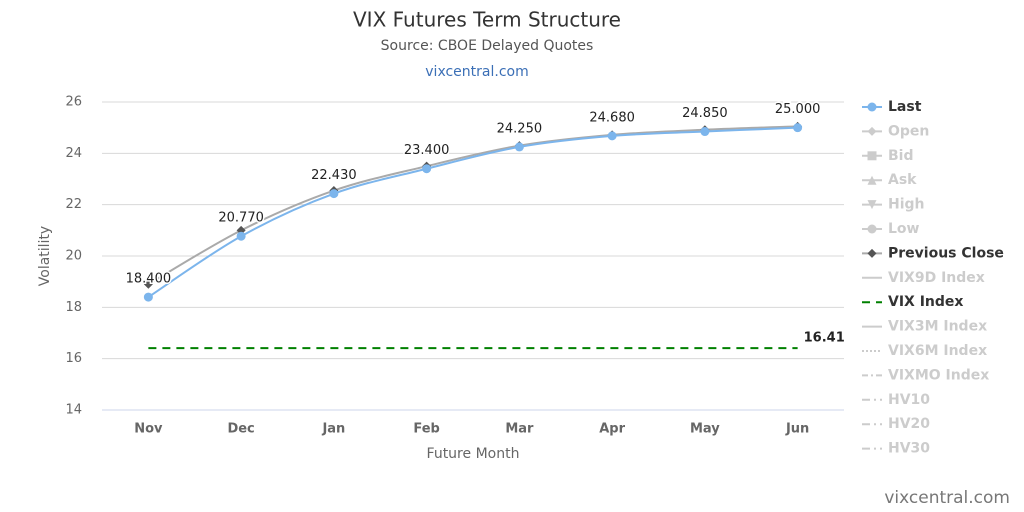 The height and width of the screenshot is (512, 1024). Describe the element at coordinates (476, 72) in the screenshot. I see `source-link: vixcentral.com` at that location.